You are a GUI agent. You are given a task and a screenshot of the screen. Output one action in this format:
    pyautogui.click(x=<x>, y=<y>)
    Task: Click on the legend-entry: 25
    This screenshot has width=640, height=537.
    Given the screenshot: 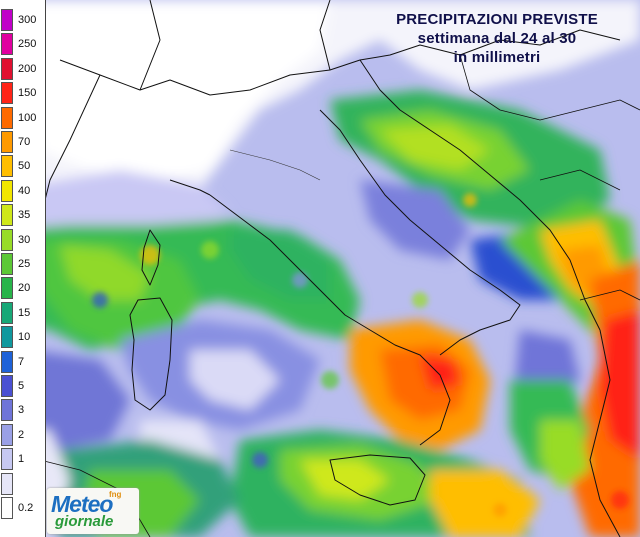 What is the action you would take?
    pyautogui.click(x=23, y=264)
    